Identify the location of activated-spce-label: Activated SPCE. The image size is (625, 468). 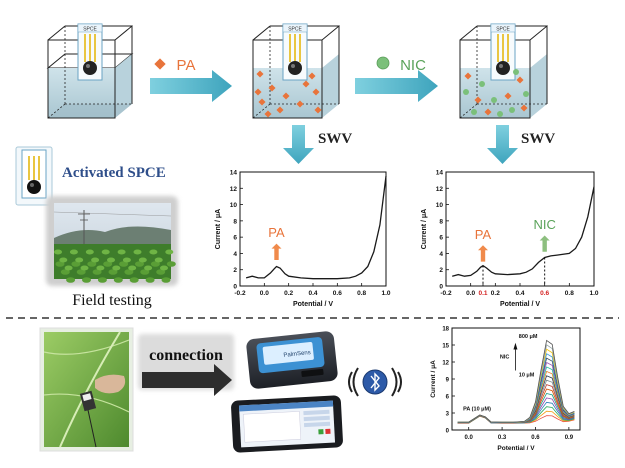
(114, 173).